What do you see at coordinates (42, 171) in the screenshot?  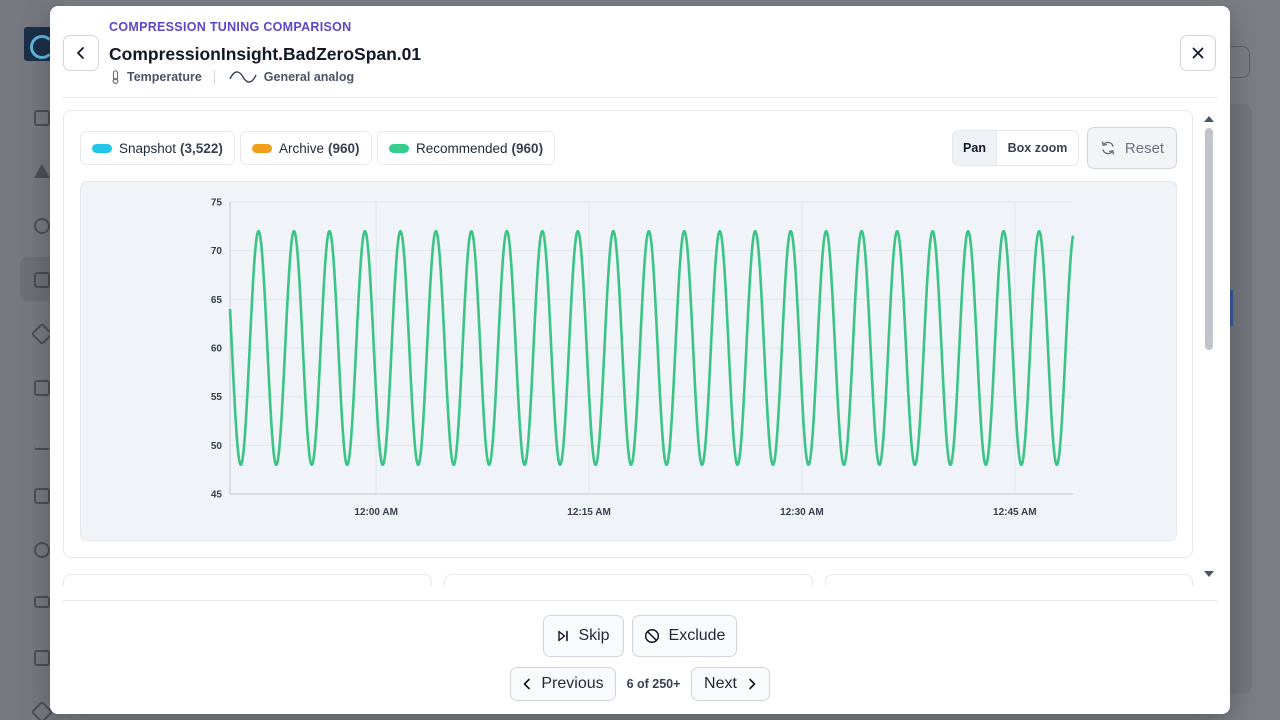 I see `alert-icon` at bounding box center [42, 171].